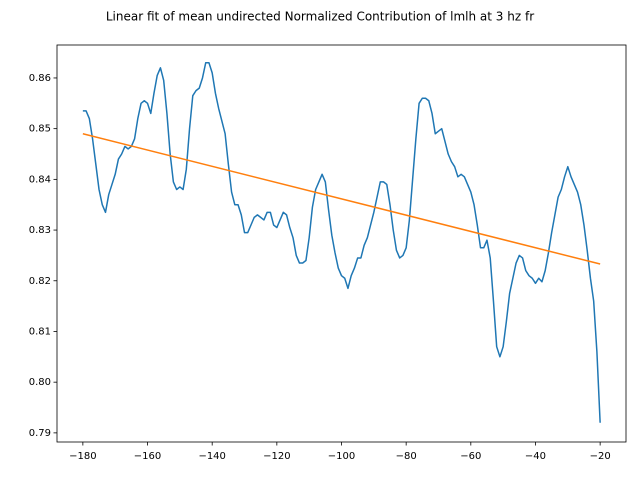  What do you see at coordinates (535, 456) in the screenshot?
I see `x-tick-label: −40` at bounding box center [535, 456].